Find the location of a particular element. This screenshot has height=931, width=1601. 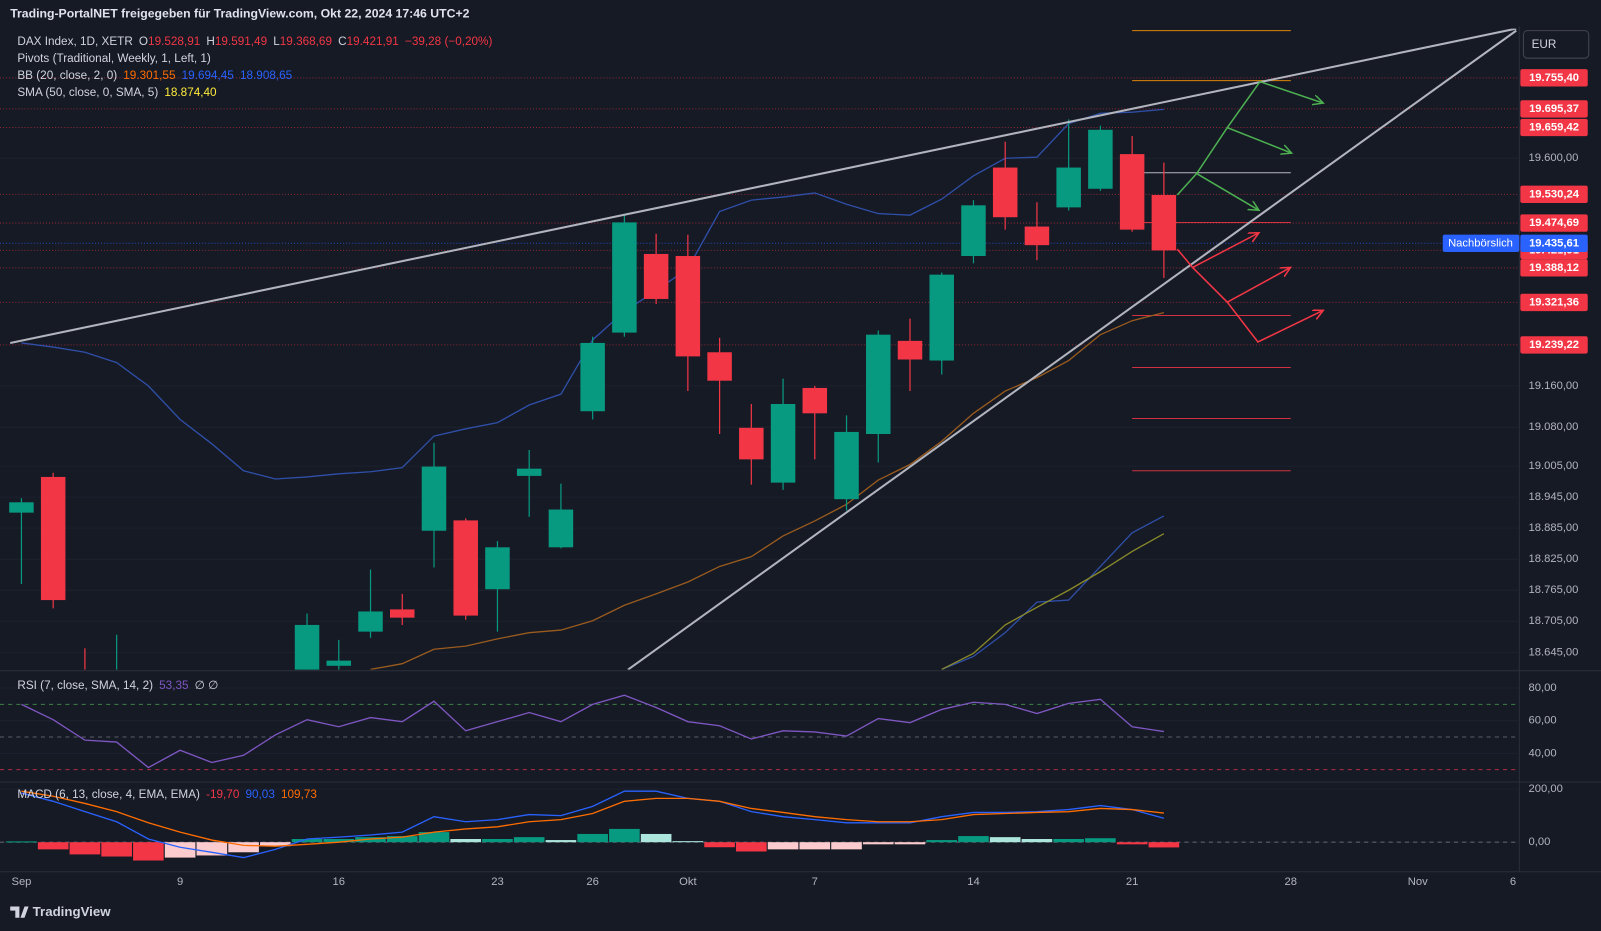

legend-item: 53,35 is located at coordinates (174, 685).